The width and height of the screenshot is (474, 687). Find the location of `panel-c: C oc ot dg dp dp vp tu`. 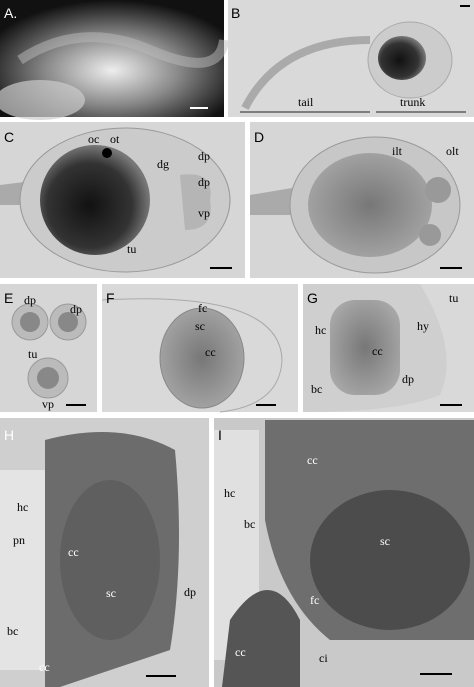

panel-c: C oc ot dg dp dp vp tu is located at coordinates (122, 200).